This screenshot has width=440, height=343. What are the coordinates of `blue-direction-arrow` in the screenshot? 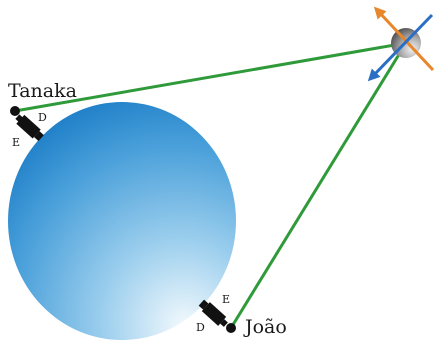 It's located at (400, 47).